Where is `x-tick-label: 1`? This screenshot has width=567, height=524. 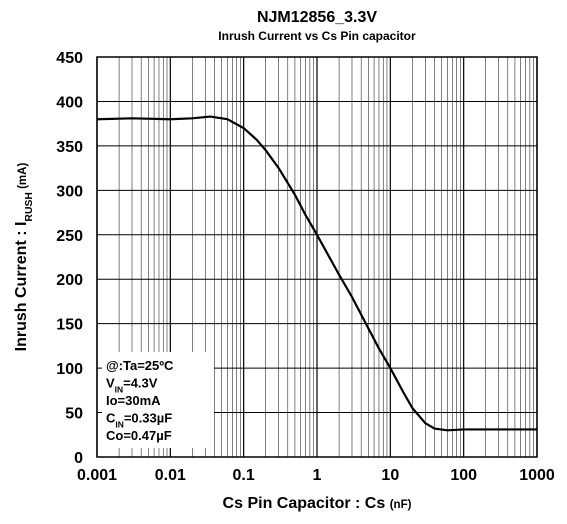
x-tick-label: 1 is located at coordinates (317, 475).